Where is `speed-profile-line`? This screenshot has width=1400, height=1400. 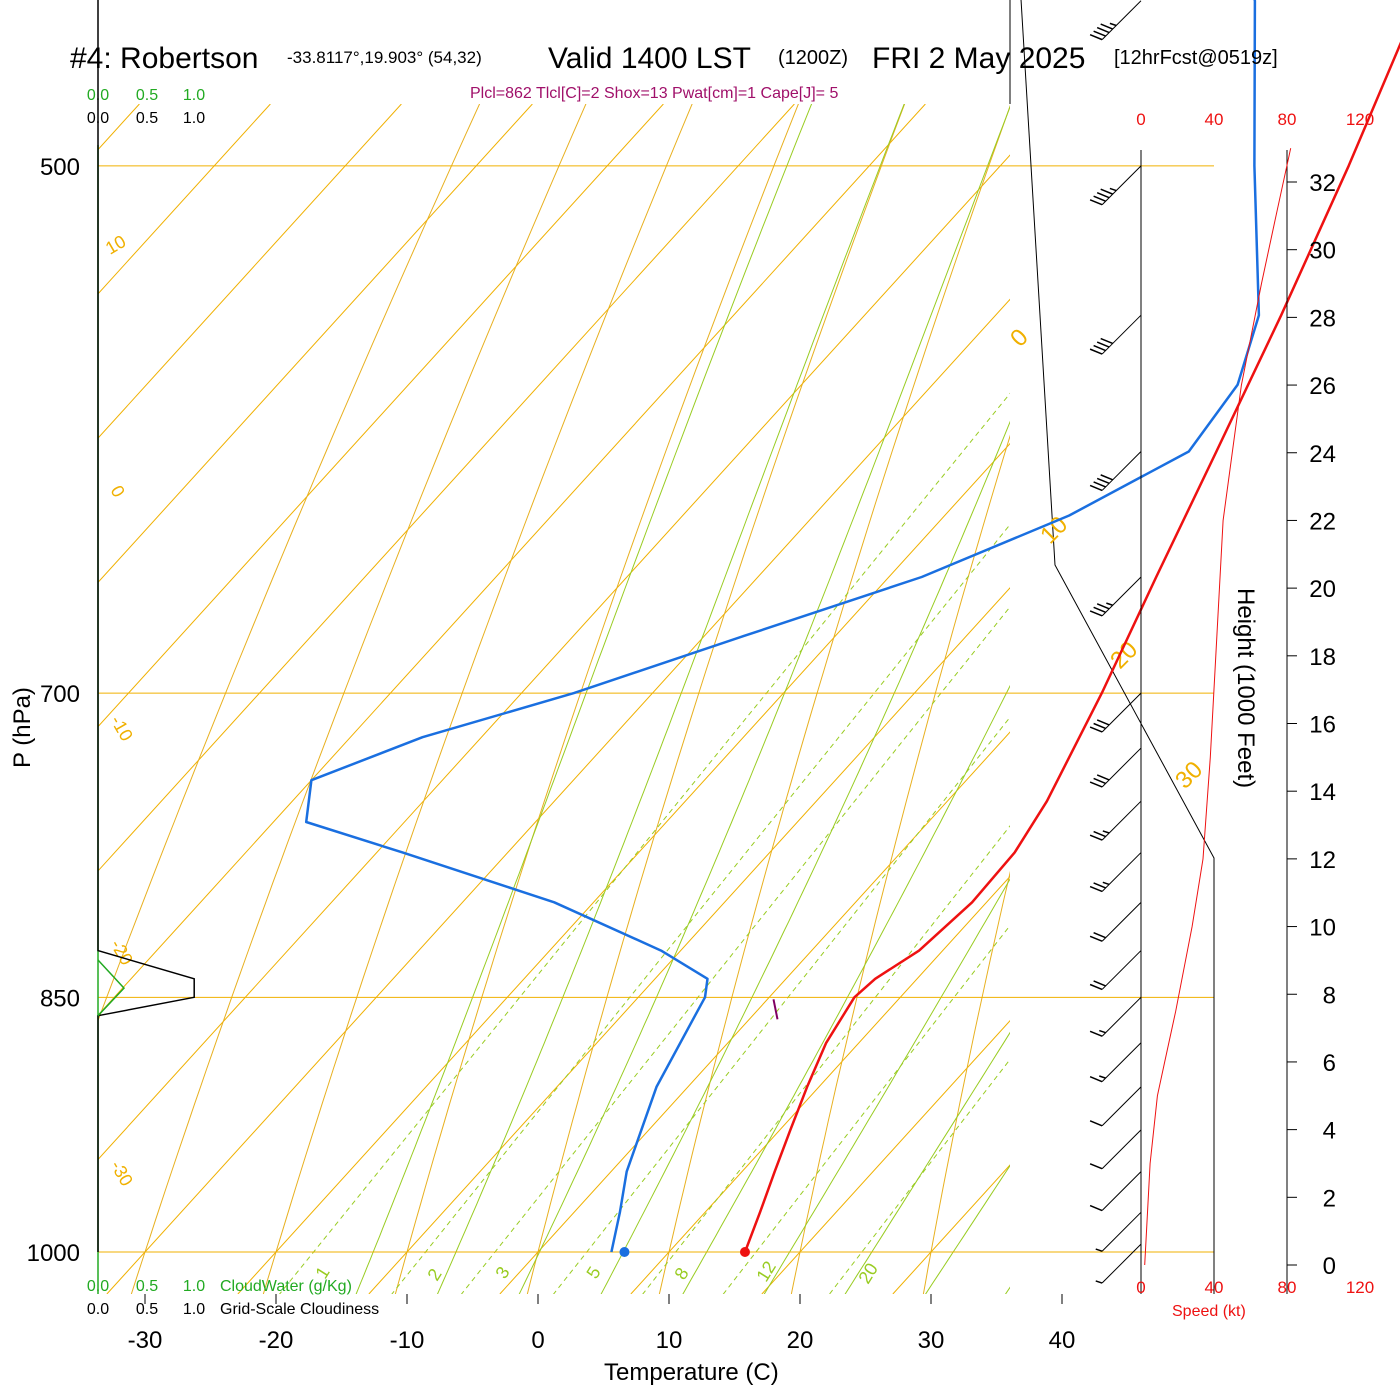 speed-profile-line is located at coordinates (1218, 707).